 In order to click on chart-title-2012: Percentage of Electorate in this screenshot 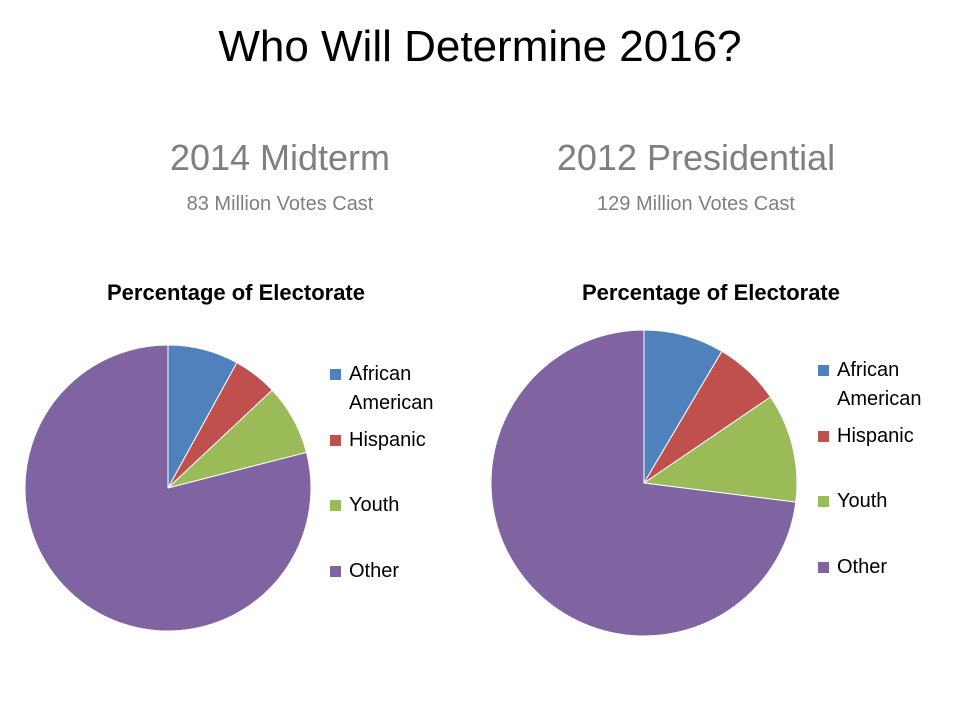, I will do `click(711, 292)`.